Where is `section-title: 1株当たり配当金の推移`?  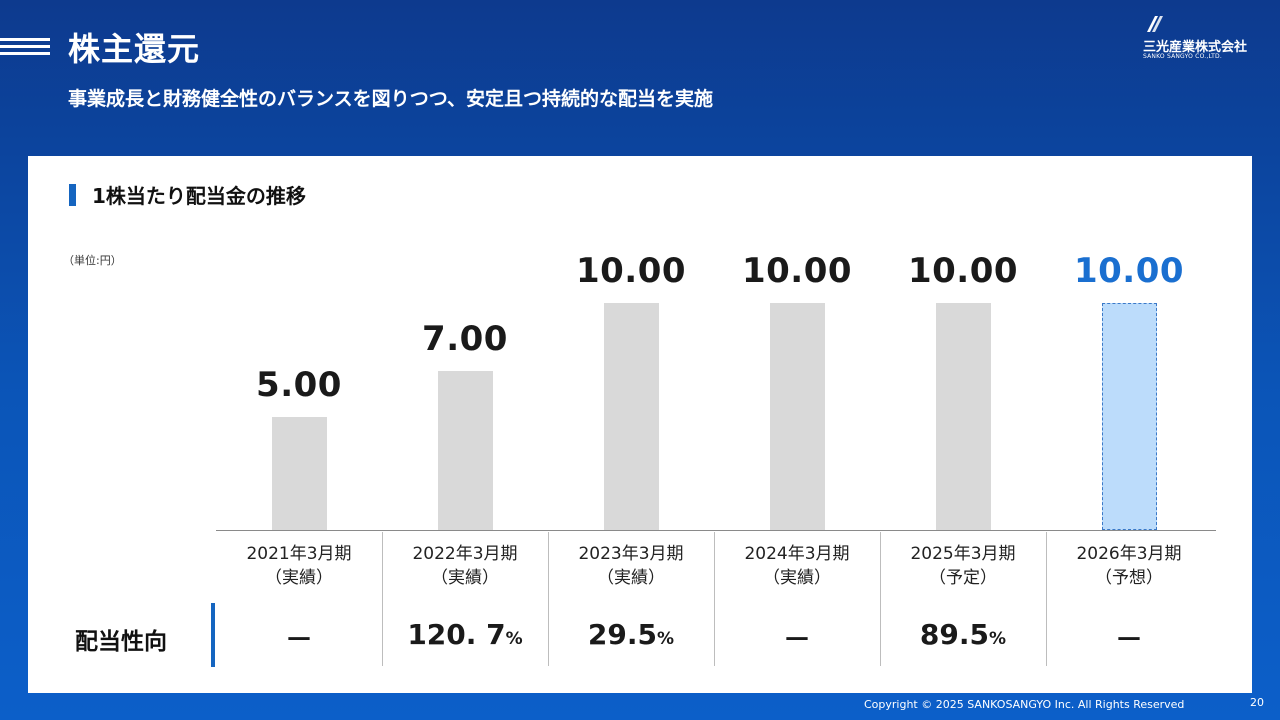
section-title: 1株当たり配当金の推移 is located at coordinates (199, 196).